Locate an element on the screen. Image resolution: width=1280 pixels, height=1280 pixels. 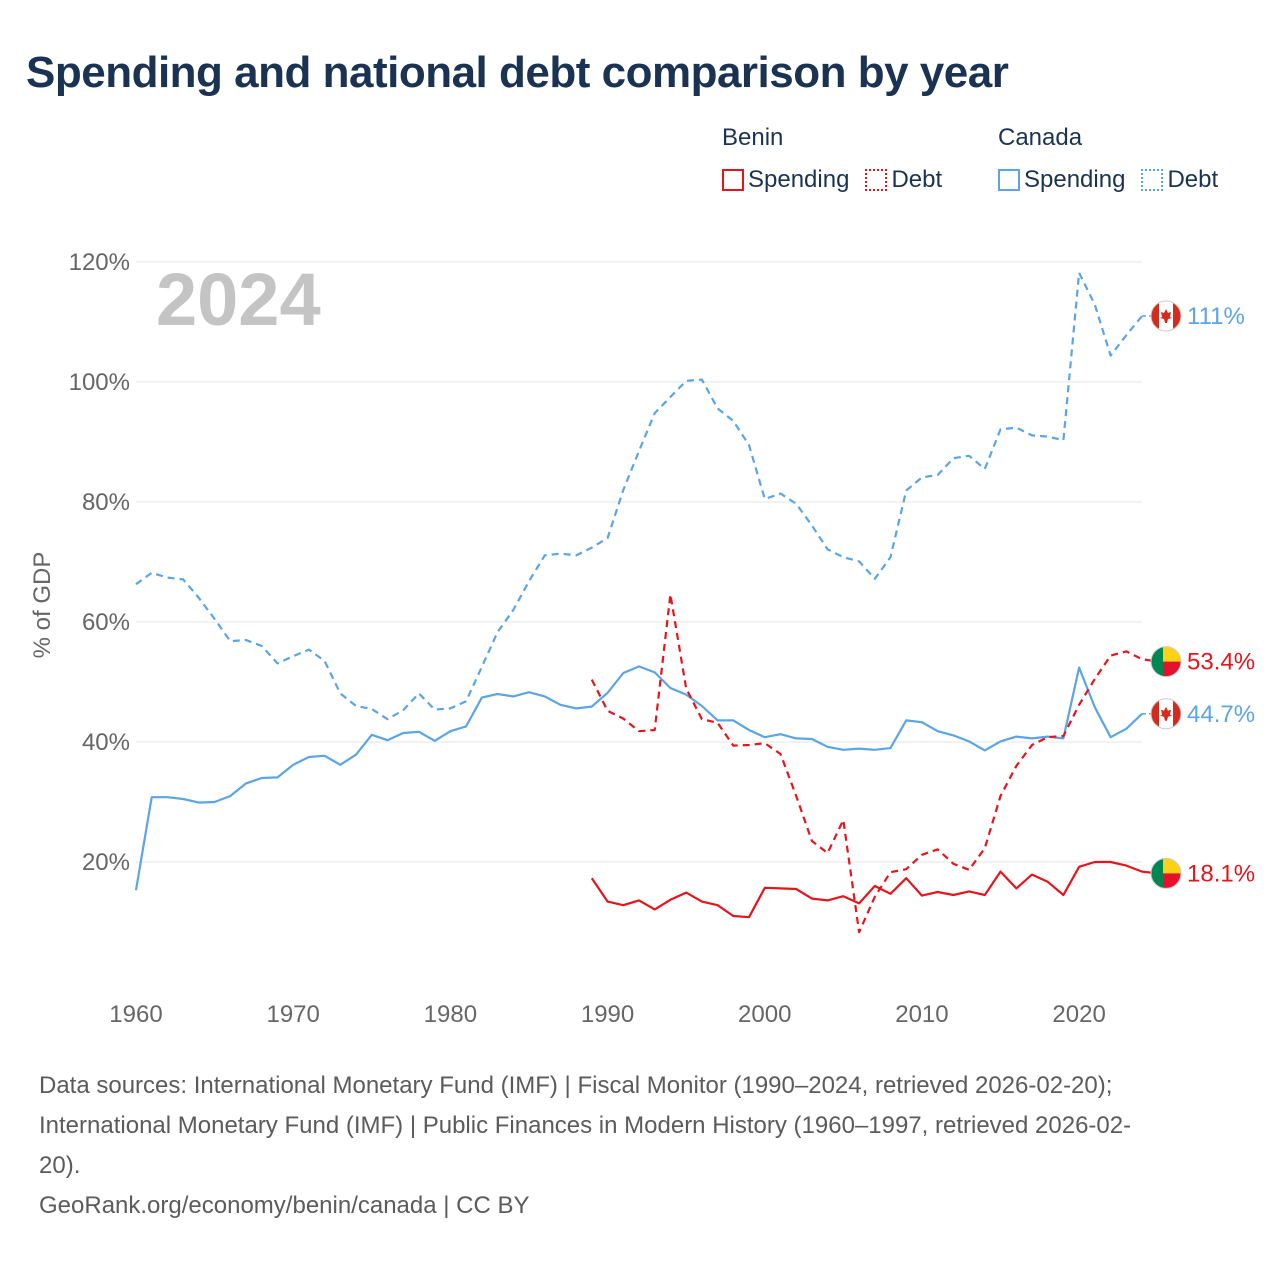
series-line-benin-spending is located at coordinates (874, 889).